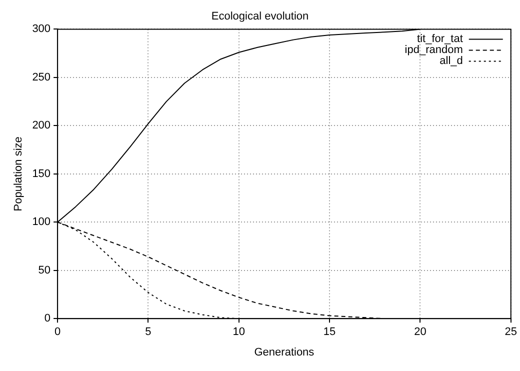 This screenshot has width=520, height=371. Describe the element at coordinates (329, 332) in the screenshot. I see `x-tick-label: 15` at that location.